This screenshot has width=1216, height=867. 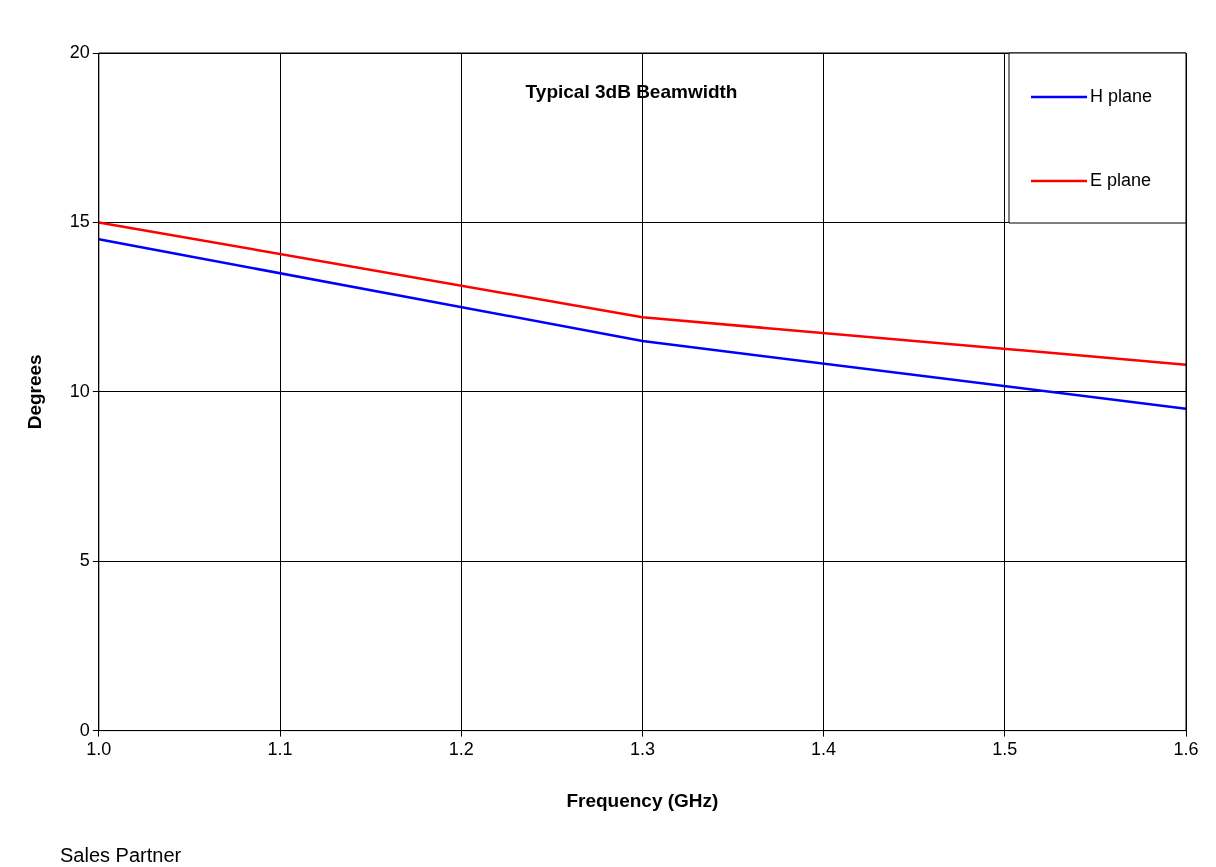 What do you see at coordinates (1121, 179) in the screenshot?
I see `legend-label: E plane` at bounding box center [1121, 179].